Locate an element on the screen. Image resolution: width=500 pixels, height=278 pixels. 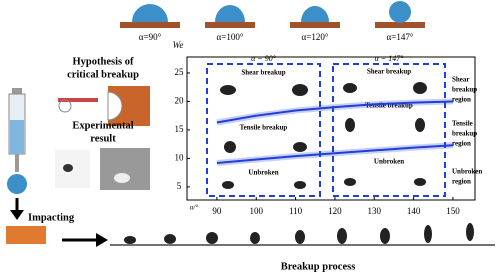
hypothesis-label: critical breakup is located at coordinates (103, 74).